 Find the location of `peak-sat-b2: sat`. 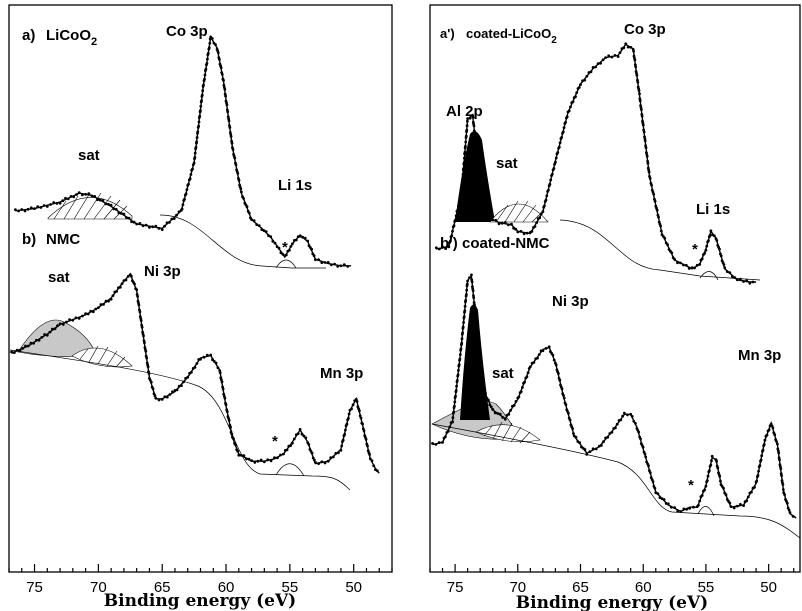

peak-sat-b2: sat is located at coordinates (503, 373).